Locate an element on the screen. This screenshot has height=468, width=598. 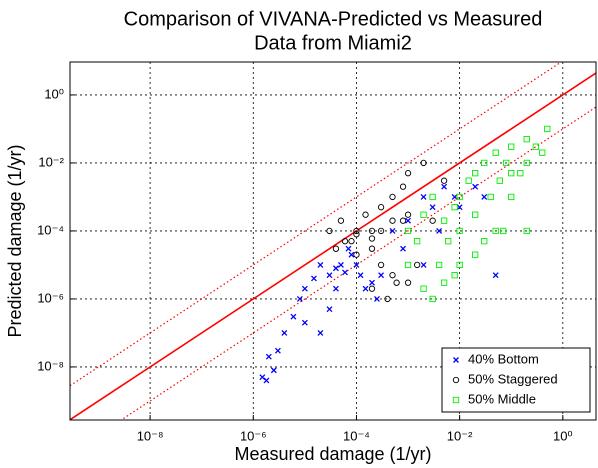
y-tick-label: 10⁰ is located at coordinates (54, 93).